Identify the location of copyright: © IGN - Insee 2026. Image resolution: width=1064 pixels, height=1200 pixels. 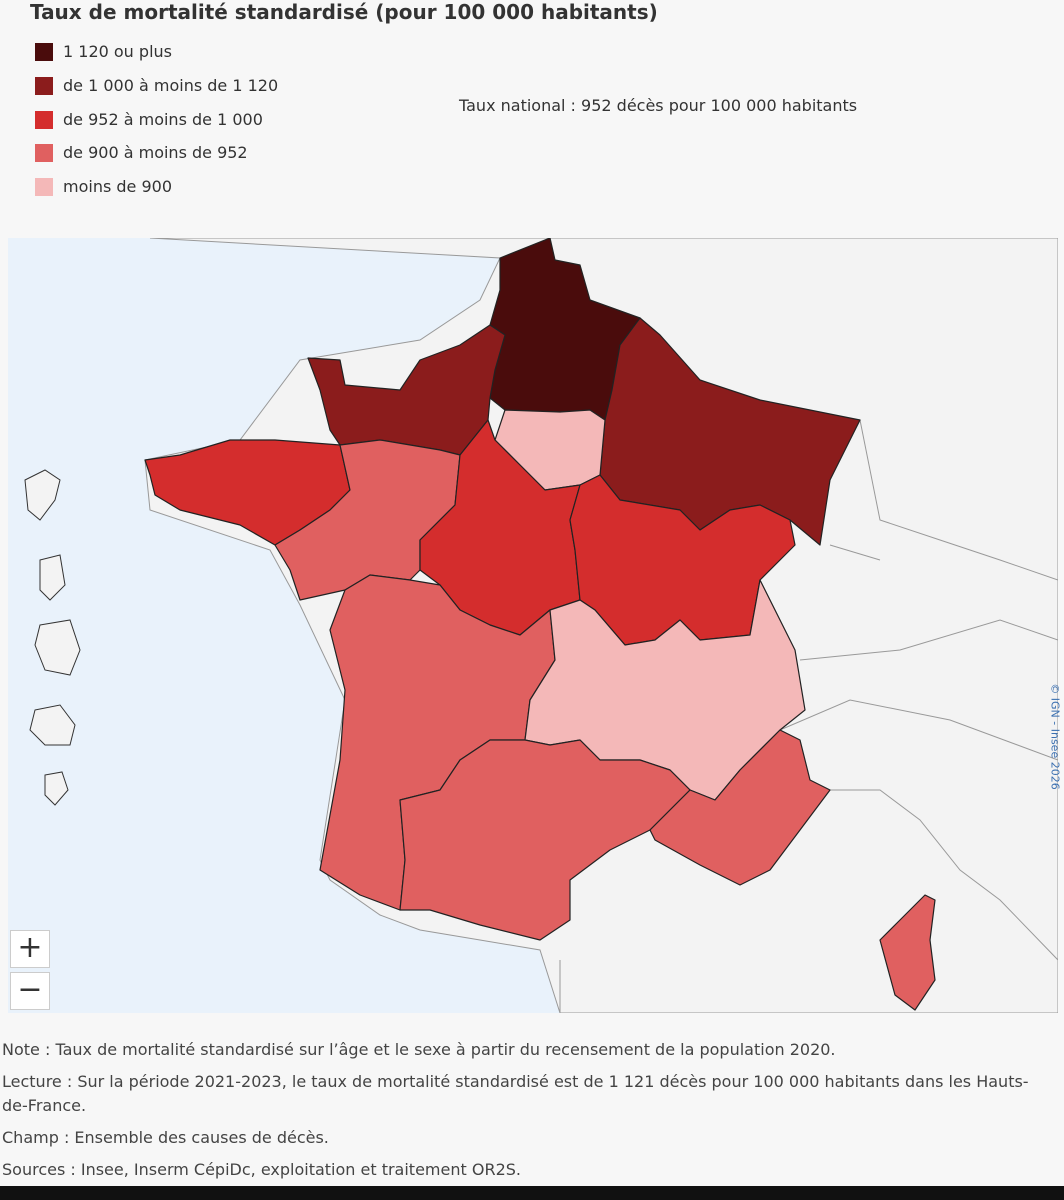
(1055, 736).